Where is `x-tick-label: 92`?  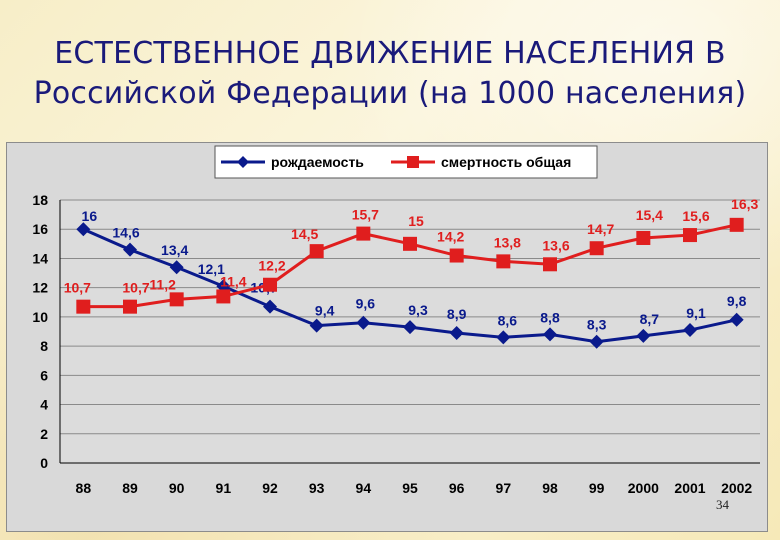 x-tick-label: 92 is located at coordinates (270, 488).